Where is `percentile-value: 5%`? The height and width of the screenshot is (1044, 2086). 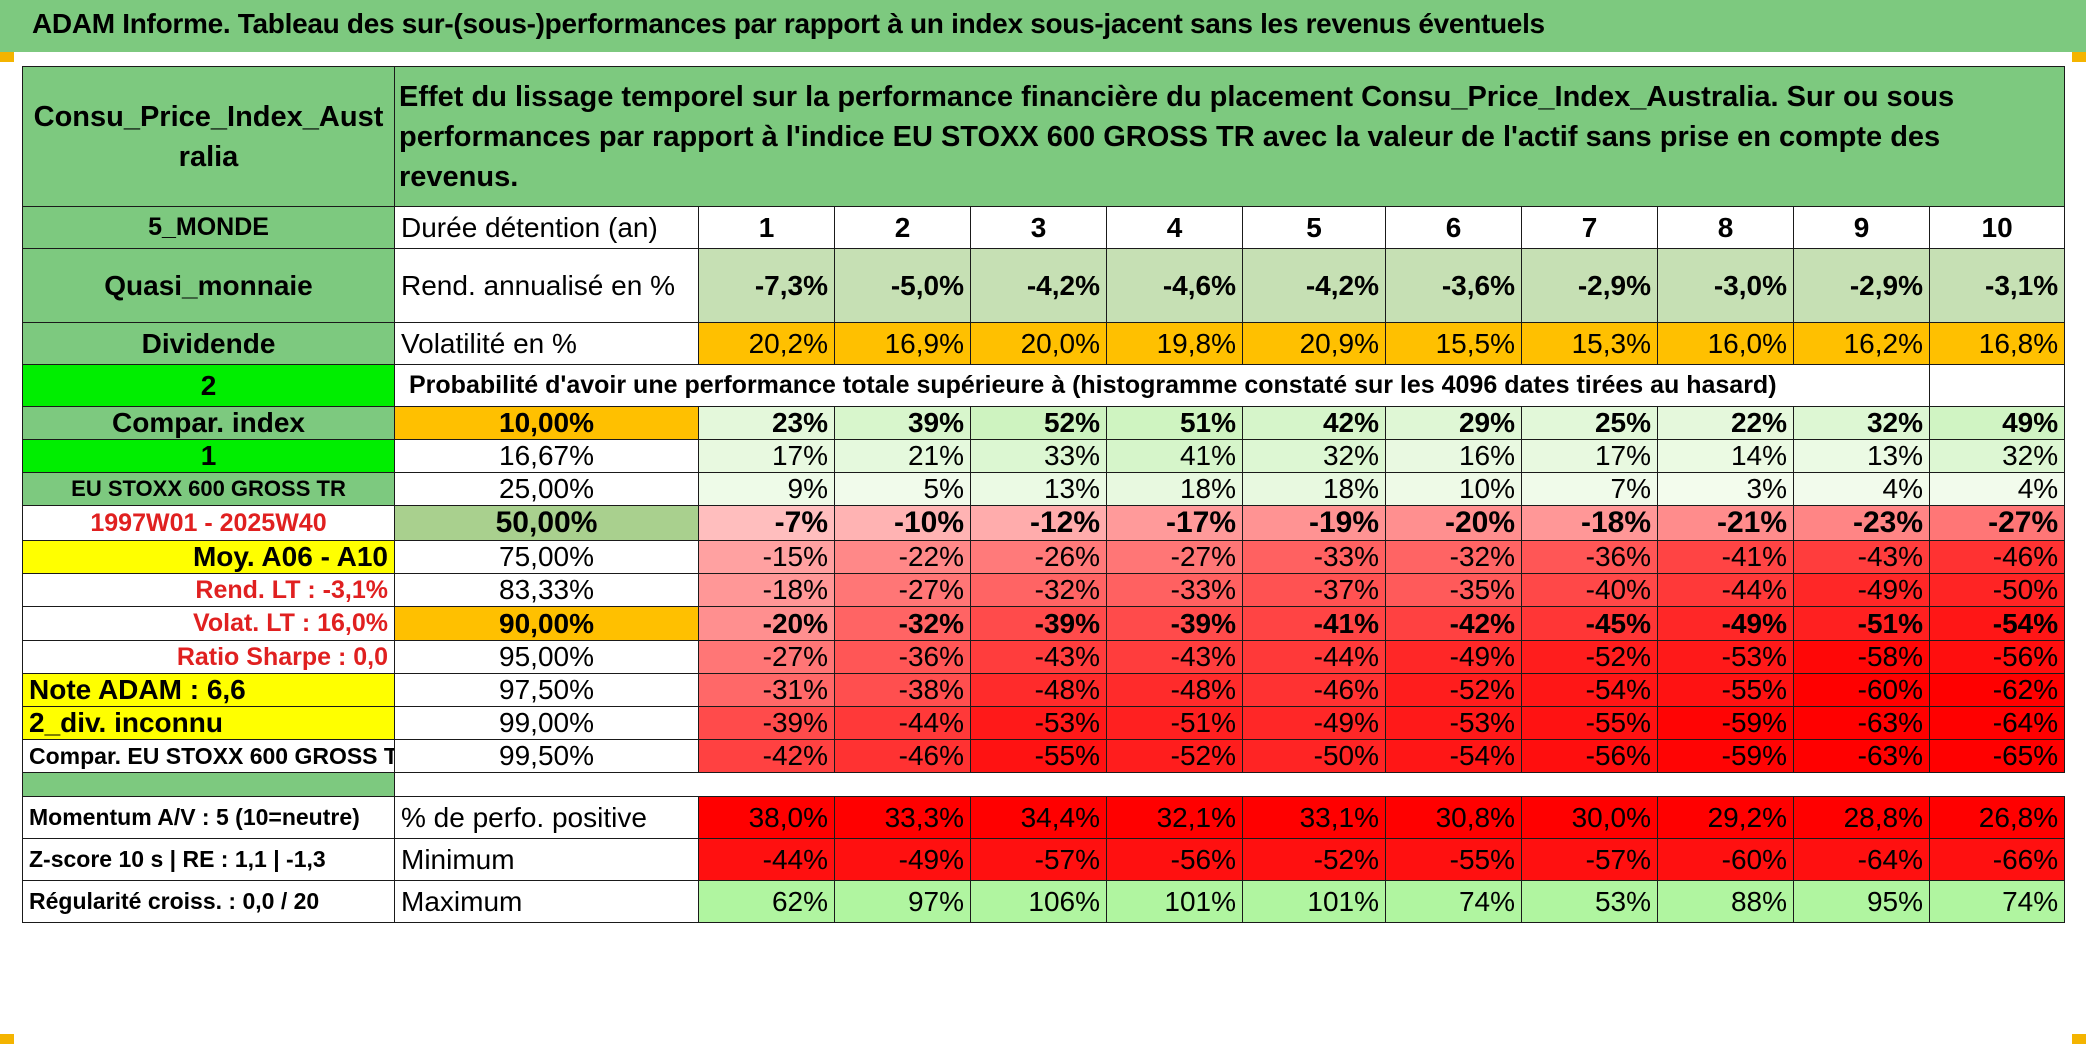 percentile-value: 5% is located at coordinates (902, 489).